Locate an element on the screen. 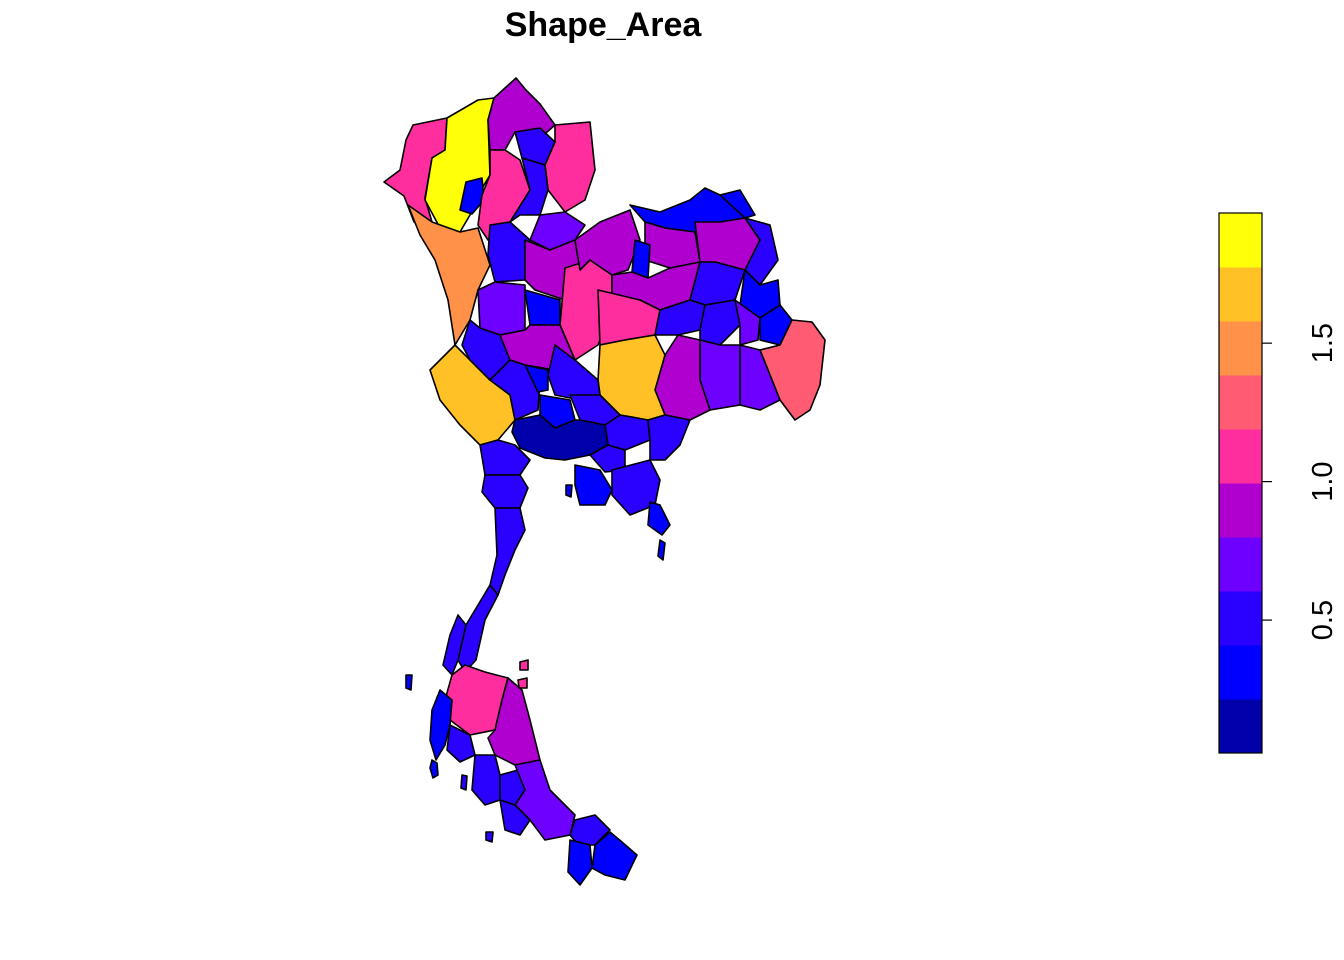 Image resolution: width=1344 pixels, height=960 pixels. island-ko-lanta is located at coordinates (464, 782).